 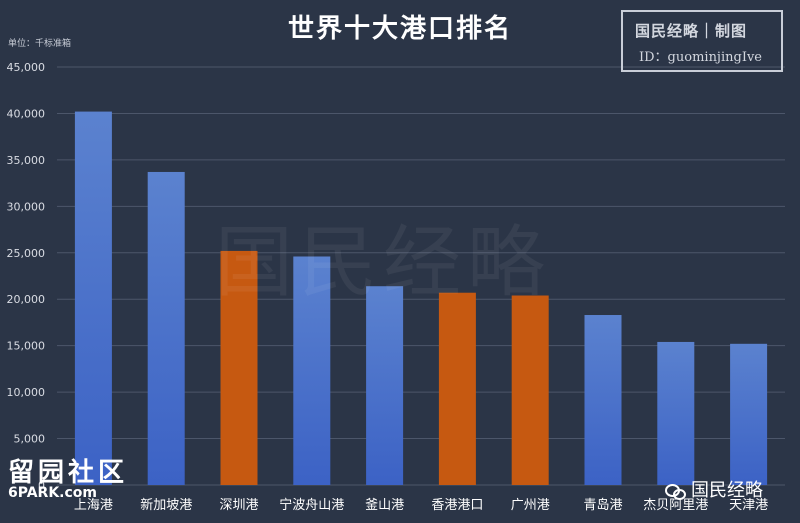 What do you see at coordinates (26, 67) in the screenshot?
I see `y-tick-label: 45,000` at bounding box center [26, 67].